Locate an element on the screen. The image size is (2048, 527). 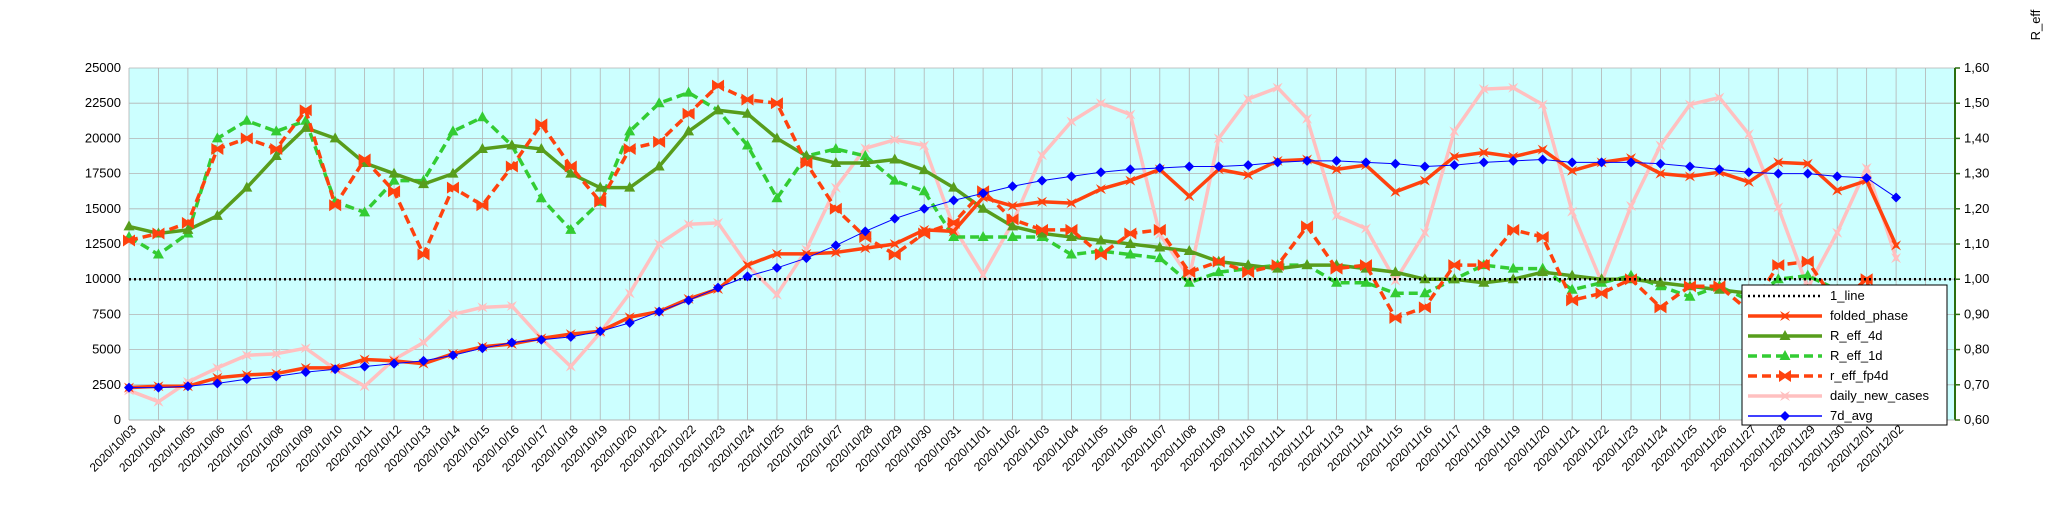
legend-label: folded_phase is located at coordinates (1869, 315).